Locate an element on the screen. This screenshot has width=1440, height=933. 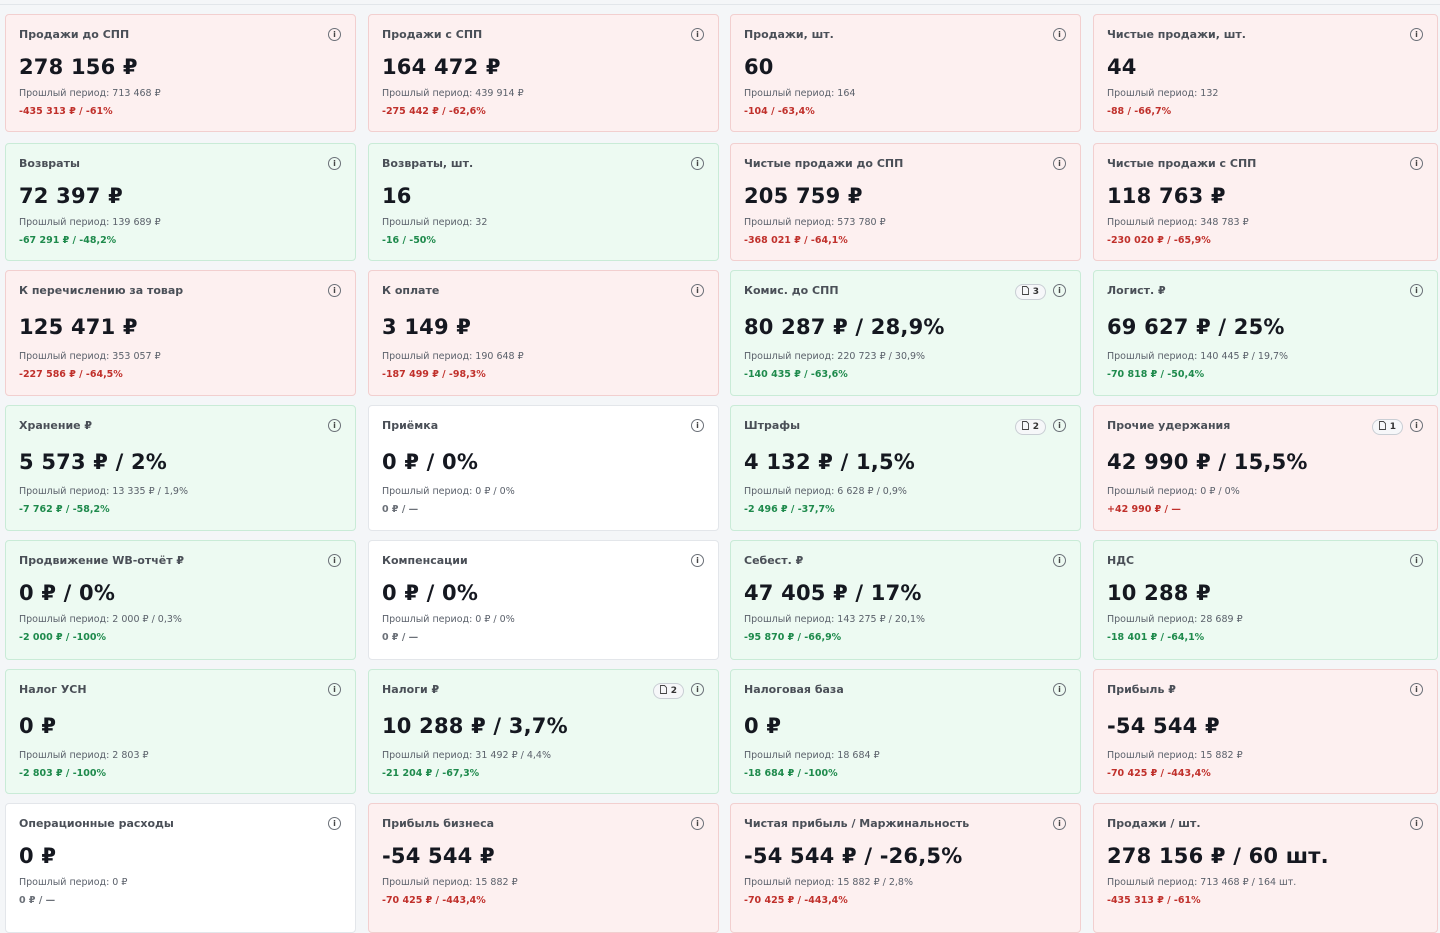
card-title: Приёмка is located at coordinates (410, 425).